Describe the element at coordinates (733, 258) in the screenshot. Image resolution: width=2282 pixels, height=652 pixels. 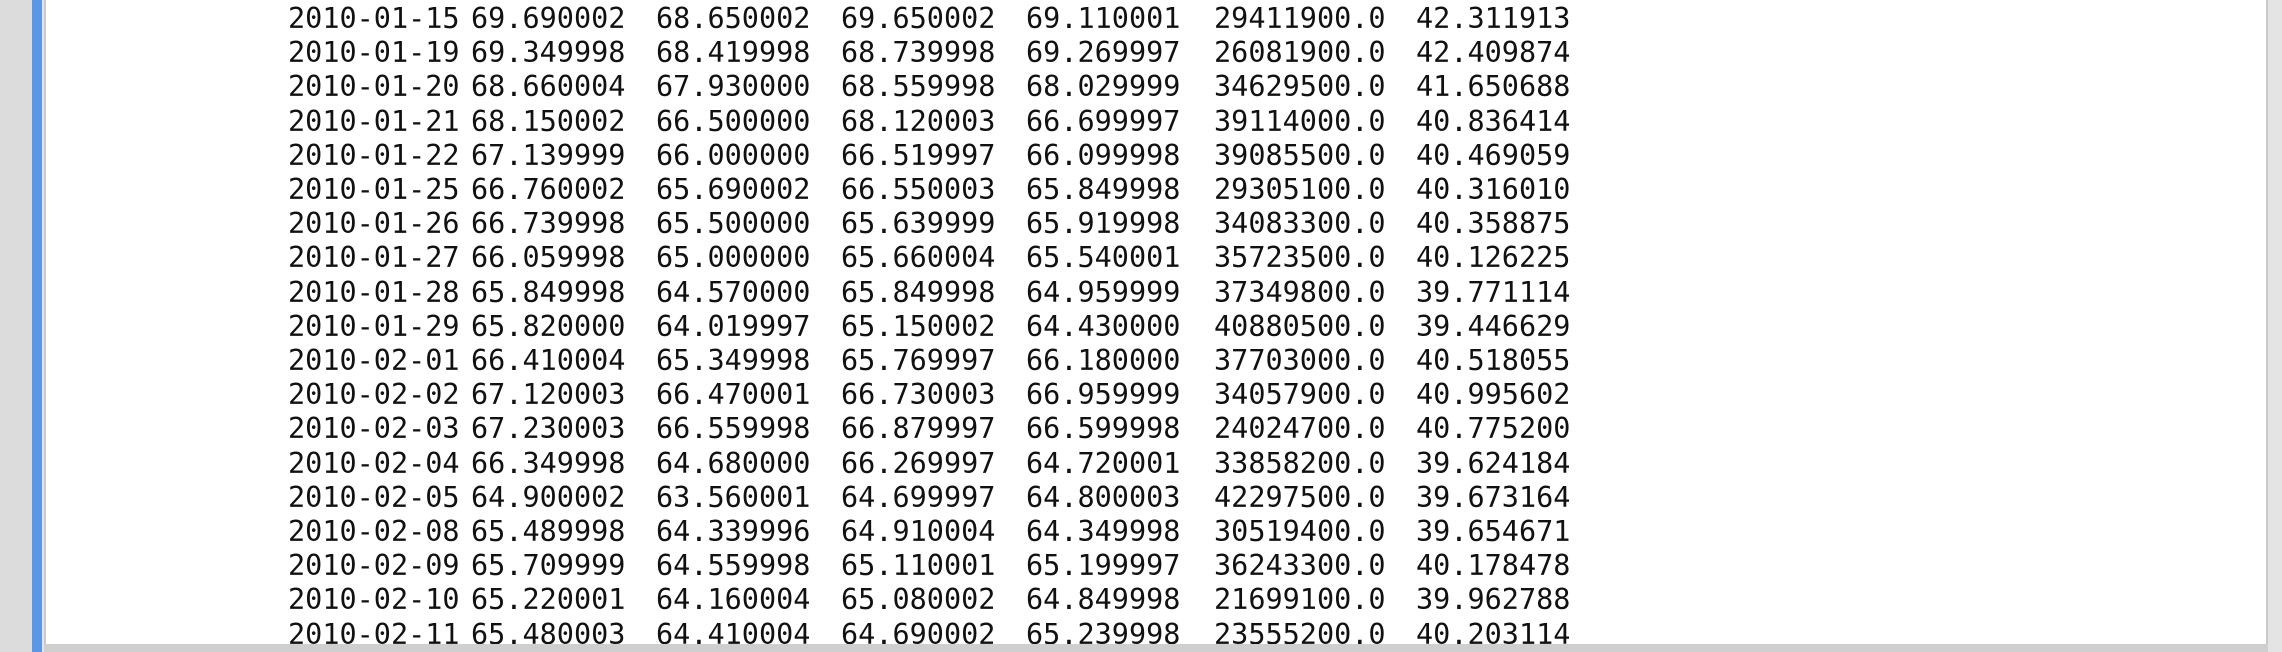
I see `low-cell: 65.000000` at that location.